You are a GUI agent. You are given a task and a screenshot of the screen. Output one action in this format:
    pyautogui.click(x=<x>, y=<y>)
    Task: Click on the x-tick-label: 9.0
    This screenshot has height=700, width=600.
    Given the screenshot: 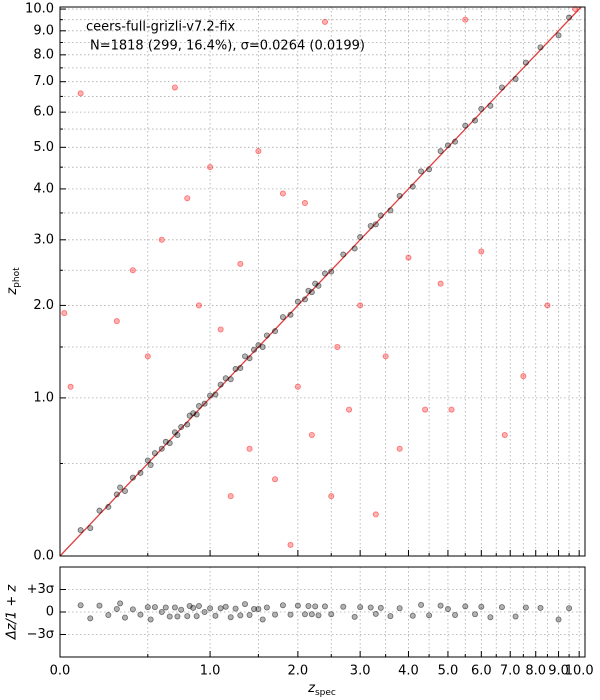 What is the action you would take?
    pyautogui.click(x=558, y=671)
    